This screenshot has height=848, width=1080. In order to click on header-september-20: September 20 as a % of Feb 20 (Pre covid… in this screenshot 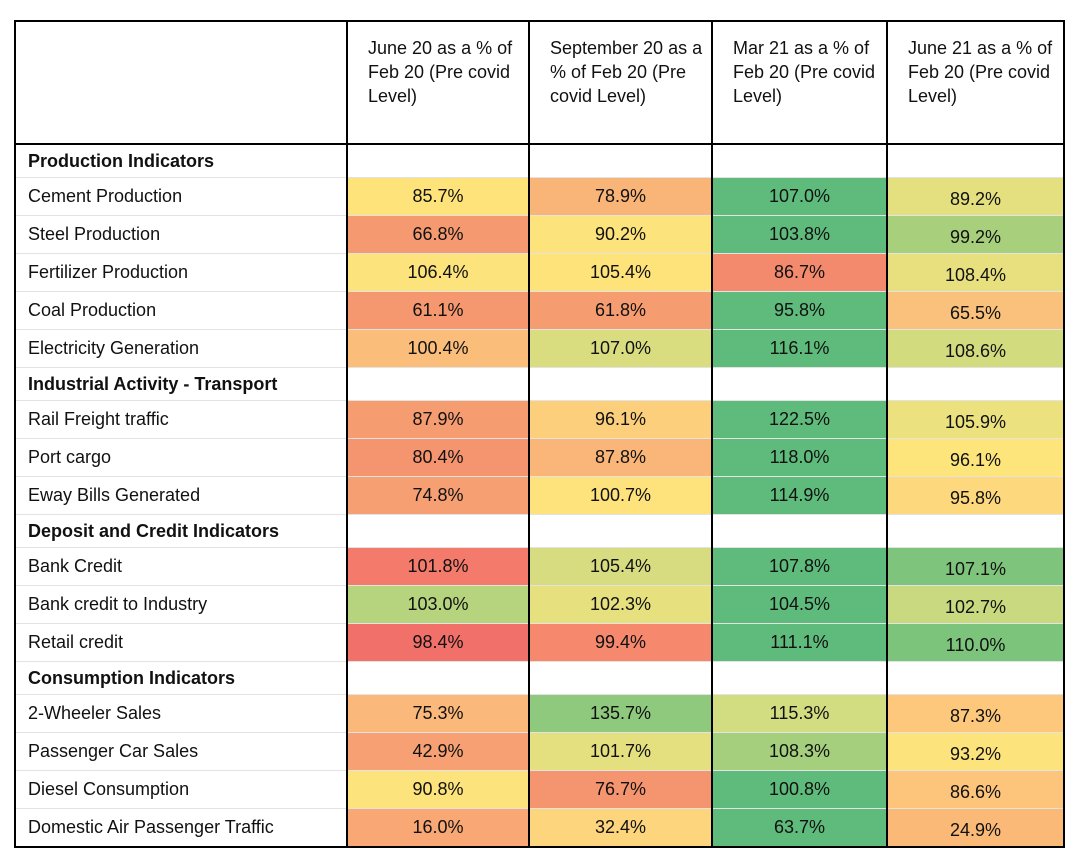, I will do `click(620, 83)`.